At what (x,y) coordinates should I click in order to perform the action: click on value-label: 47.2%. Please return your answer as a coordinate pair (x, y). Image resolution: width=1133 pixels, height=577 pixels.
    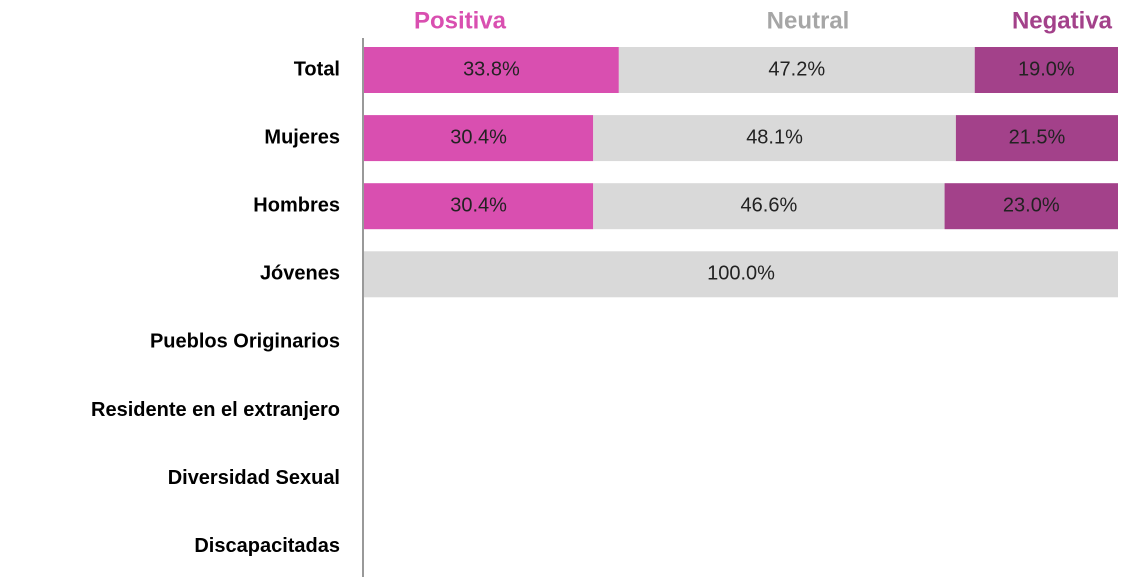
    Looking at the image, I should click on (796, 69).